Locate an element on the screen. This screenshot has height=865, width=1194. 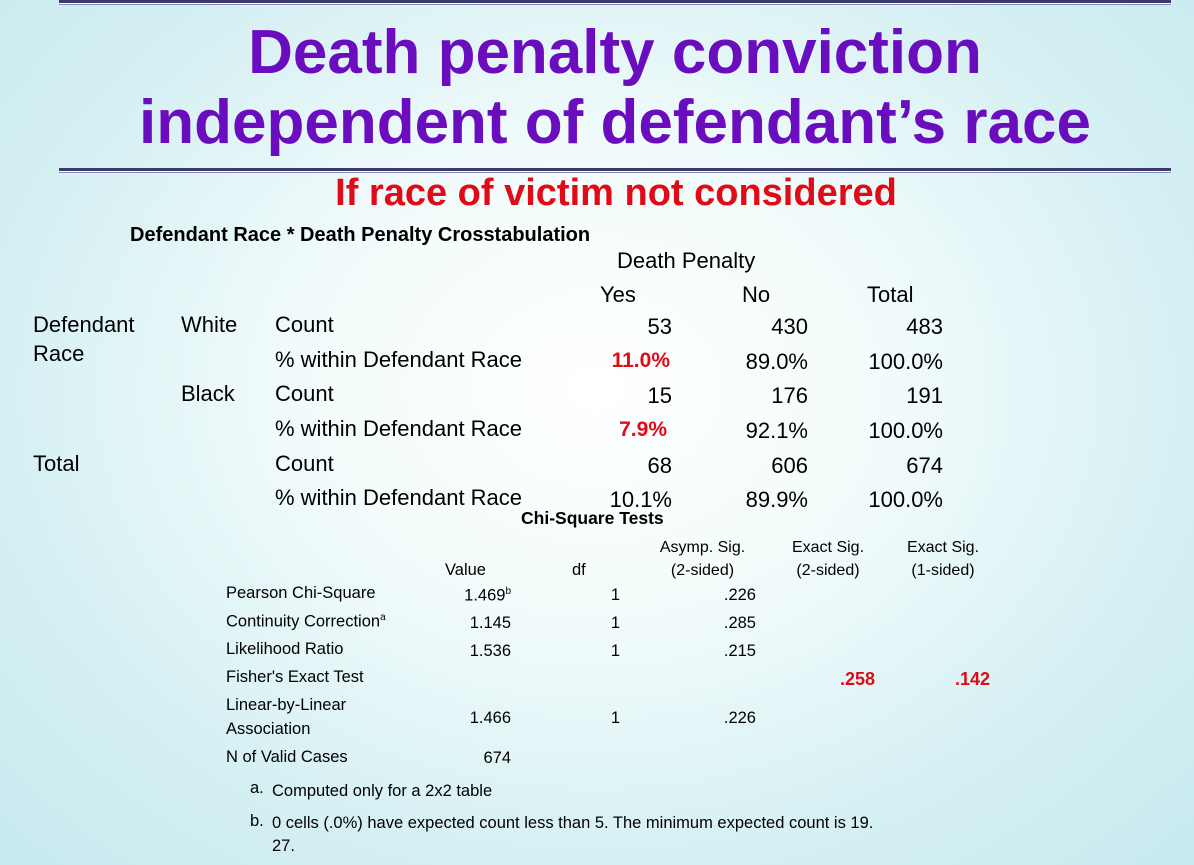
footnote-mark: a. is located at coordinates (257, 788).